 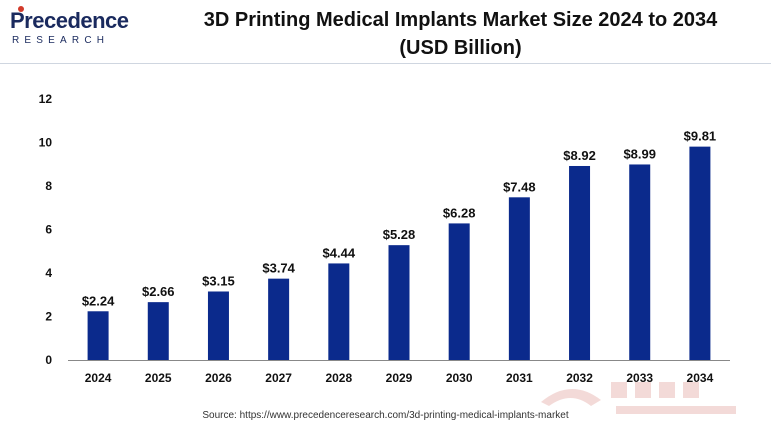 What do you see at coordinates (459, 212) in the screenshot?
I see `data-label-2030: $6.28` at bounding box center [459, 212].